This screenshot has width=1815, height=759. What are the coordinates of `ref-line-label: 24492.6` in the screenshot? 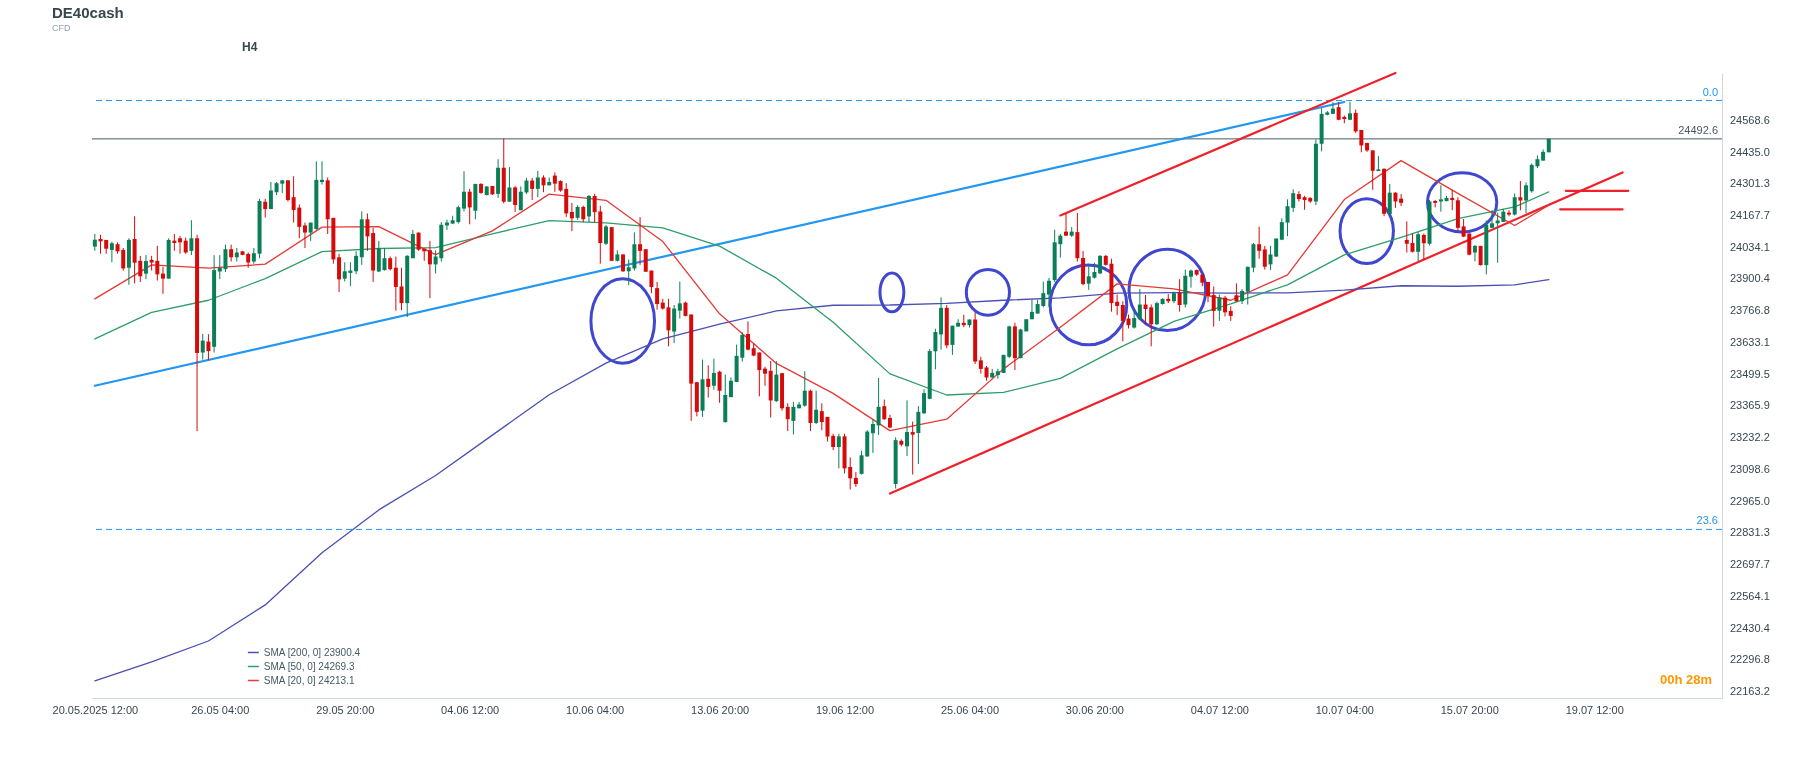 It's located at (1698, 129).